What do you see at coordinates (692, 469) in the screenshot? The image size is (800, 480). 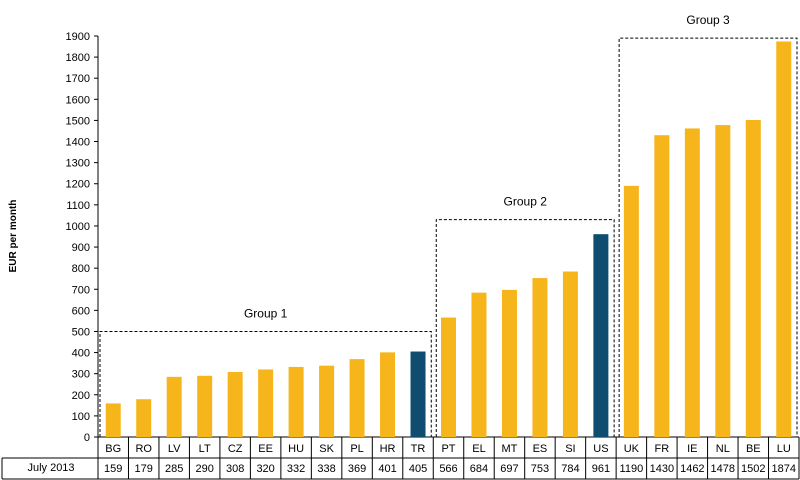 I see `value-label: 1462` at bounding box center [692, 469].